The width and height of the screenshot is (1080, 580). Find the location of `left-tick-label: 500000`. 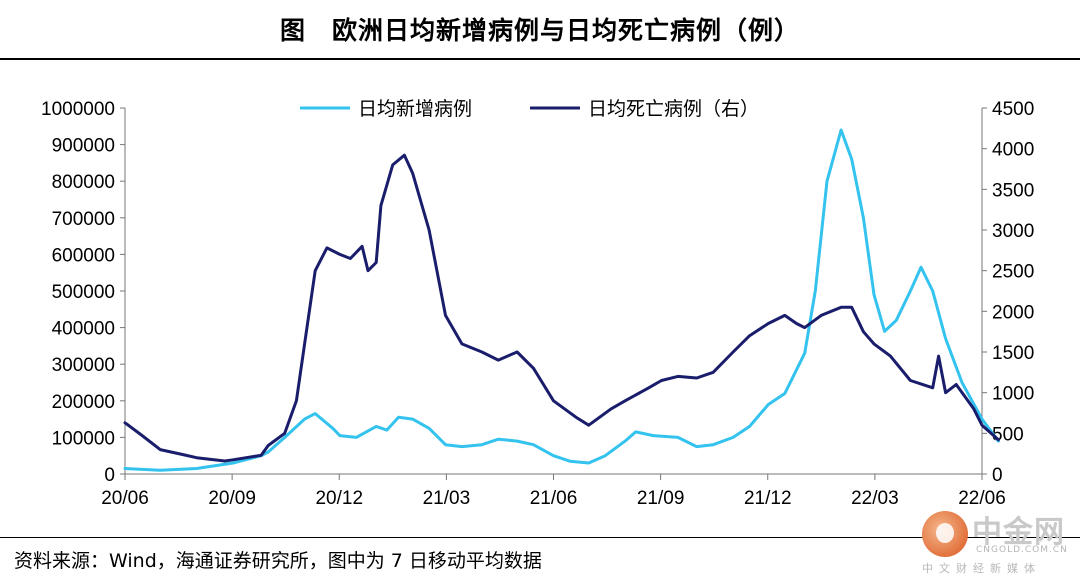

left-tick-label: 500000 is located at coordinates (83, 292).